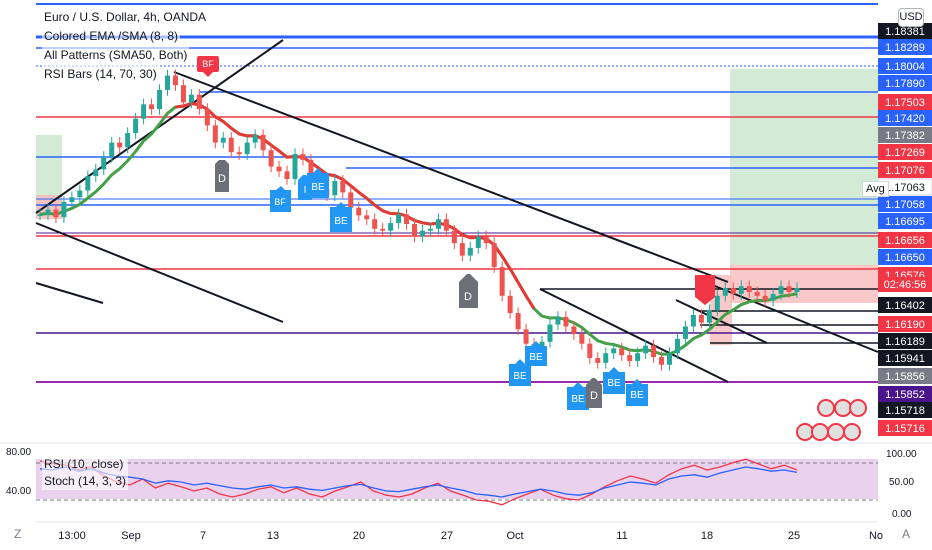 The height and width of the screenshot is (550, 932). What do you see at coordinates (906, 534) in the screenshot?
I see `auto-scale-icon: A` at bounding box center [906, 534].